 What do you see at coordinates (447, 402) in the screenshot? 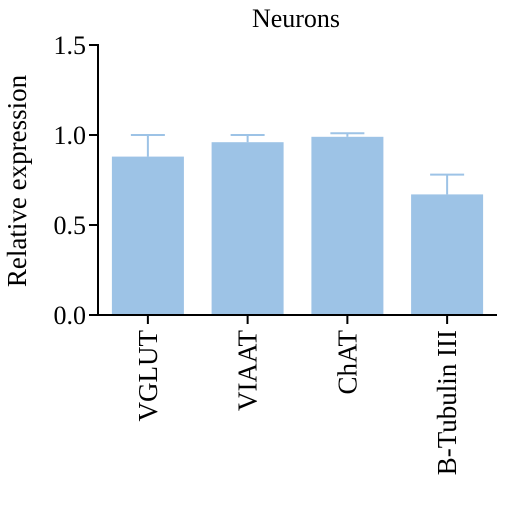
I see `x-tick-label-4: B-Tubulin III` at bounding box center [447, 402].